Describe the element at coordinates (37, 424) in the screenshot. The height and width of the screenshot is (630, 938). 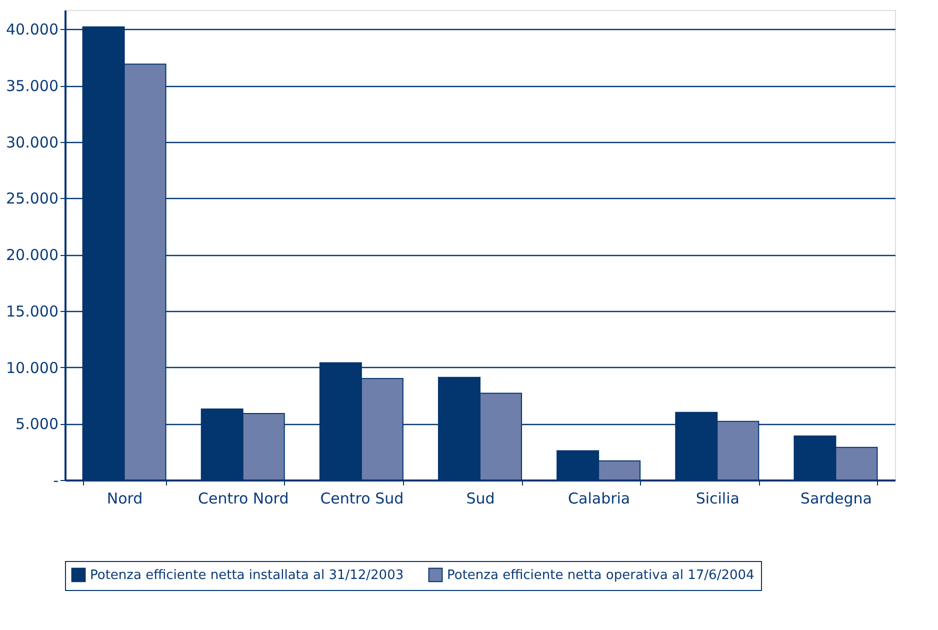
I see `y-tick-label: 5.000` at that location.